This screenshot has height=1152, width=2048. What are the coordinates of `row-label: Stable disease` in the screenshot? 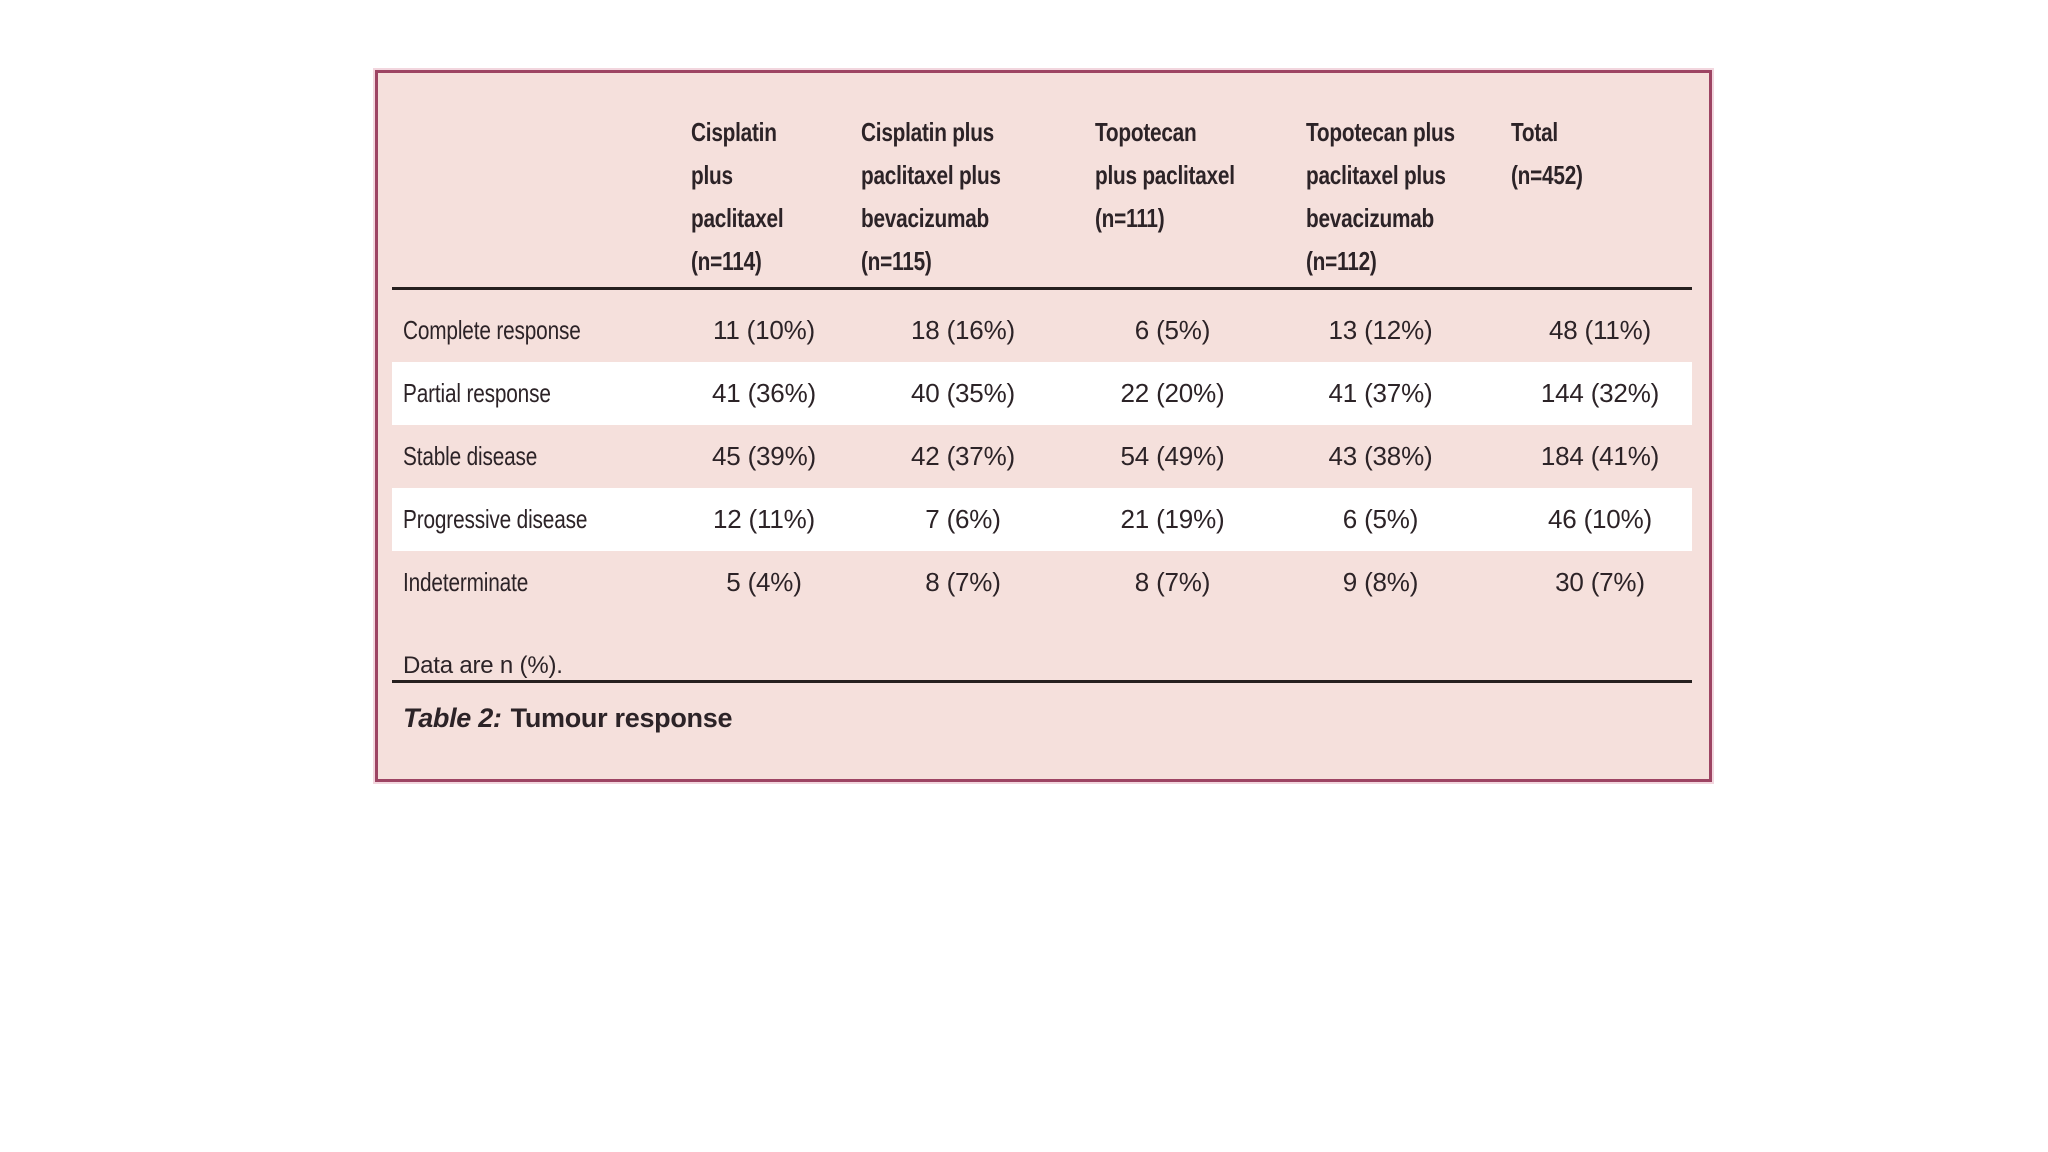 It's located at (547, 456).